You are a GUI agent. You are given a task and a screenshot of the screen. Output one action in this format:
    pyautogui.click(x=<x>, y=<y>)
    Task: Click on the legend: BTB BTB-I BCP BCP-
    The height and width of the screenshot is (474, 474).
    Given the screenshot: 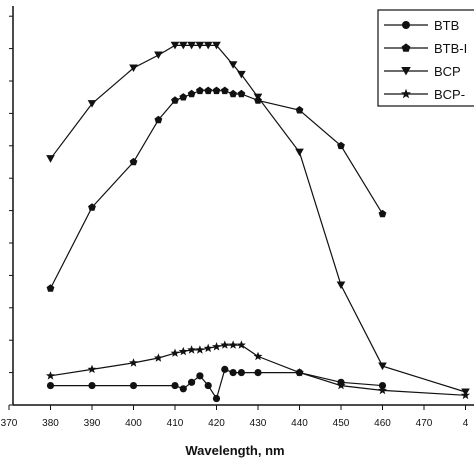 What is the action you would take?
    pyautogui.click(x=425, y=58)
    